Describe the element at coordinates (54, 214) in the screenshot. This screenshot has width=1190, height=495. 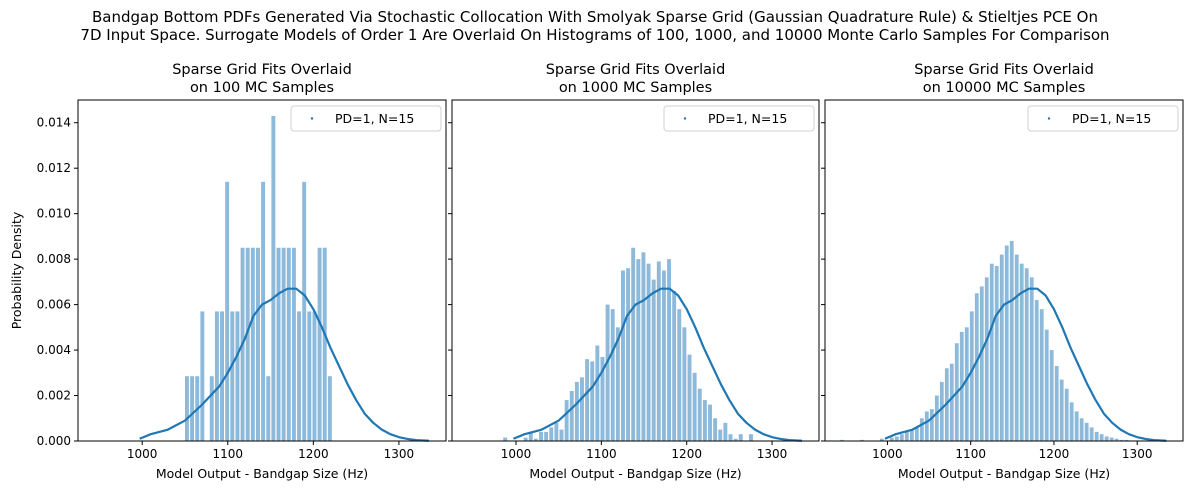
I see `y-tick-label: 0.010` at that location.